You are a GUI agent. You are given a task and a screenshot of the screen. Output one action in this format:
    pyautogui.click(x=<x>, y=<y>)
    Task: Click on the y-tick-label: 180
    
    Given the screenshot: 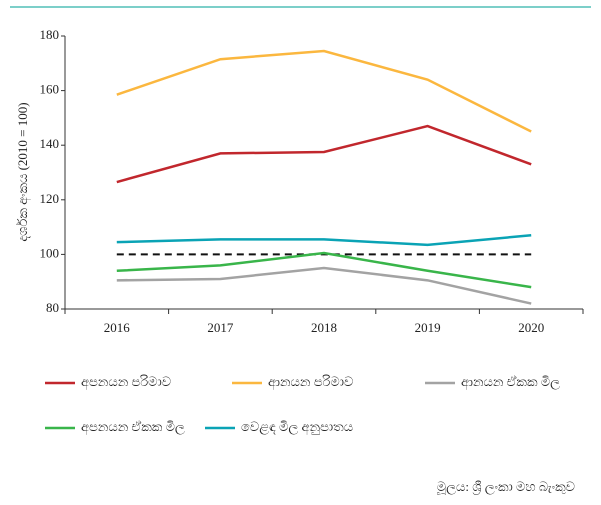 What is the action you would take?
    pyautogui.click(x=50, y=34)
    